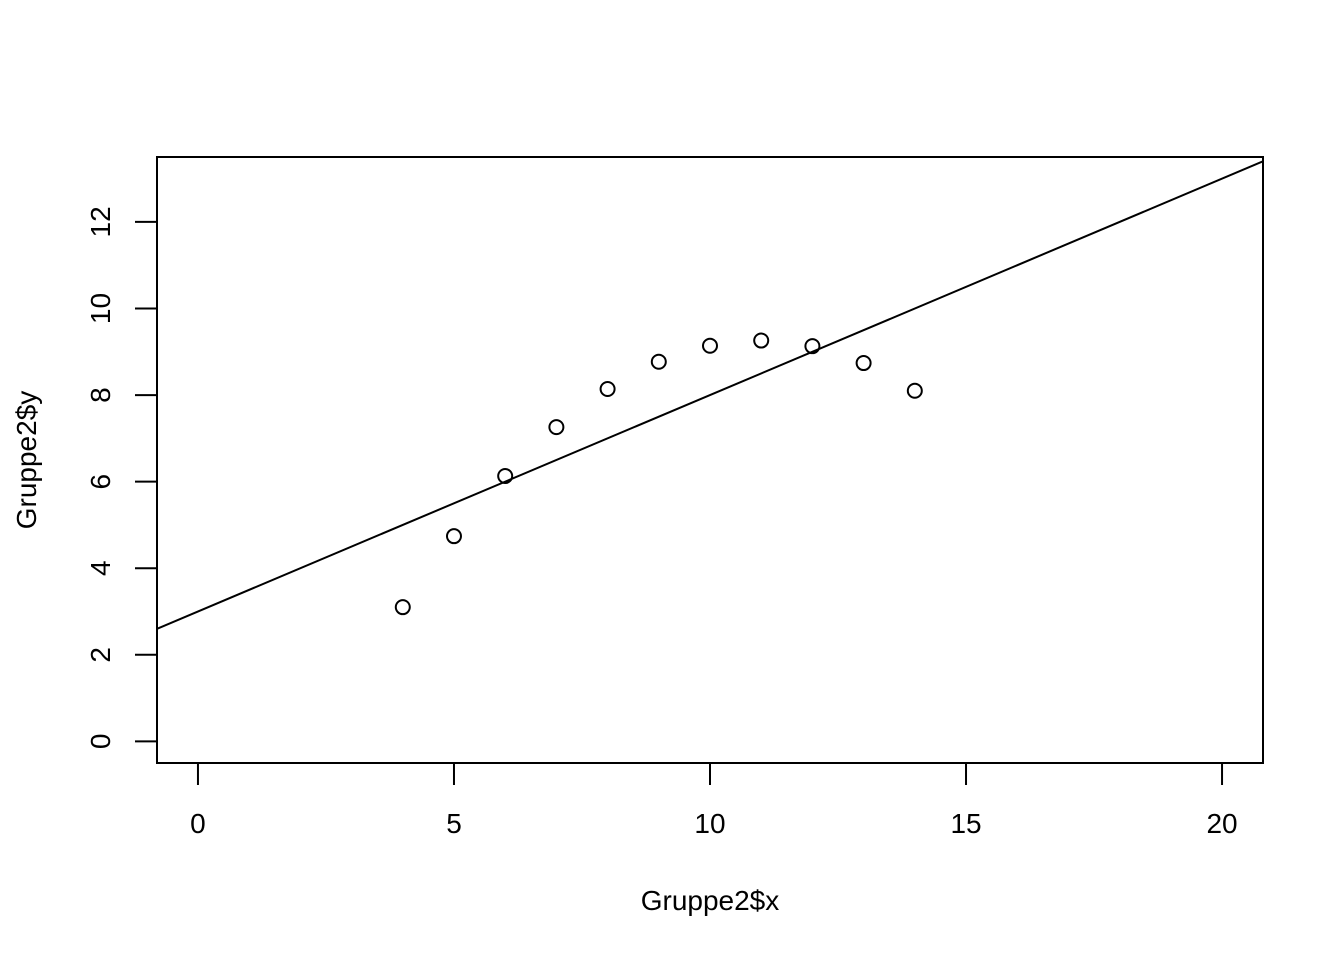 The width and height of the screenshot is (1344, 960). What do you see at coordinates (454, 823) in the screenshot?
I see `x-tick-label: 5` at bounding box center [454, 823].